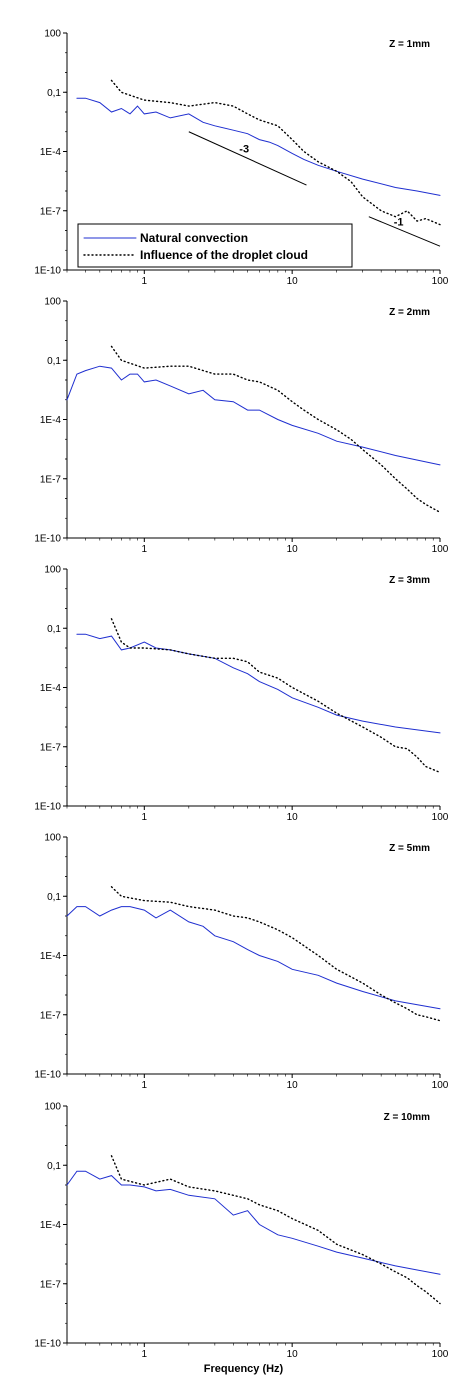  Describe the element at coordinates (409, 848) in the screenshot. I see `panel-label: Z = 5mm` at that location.